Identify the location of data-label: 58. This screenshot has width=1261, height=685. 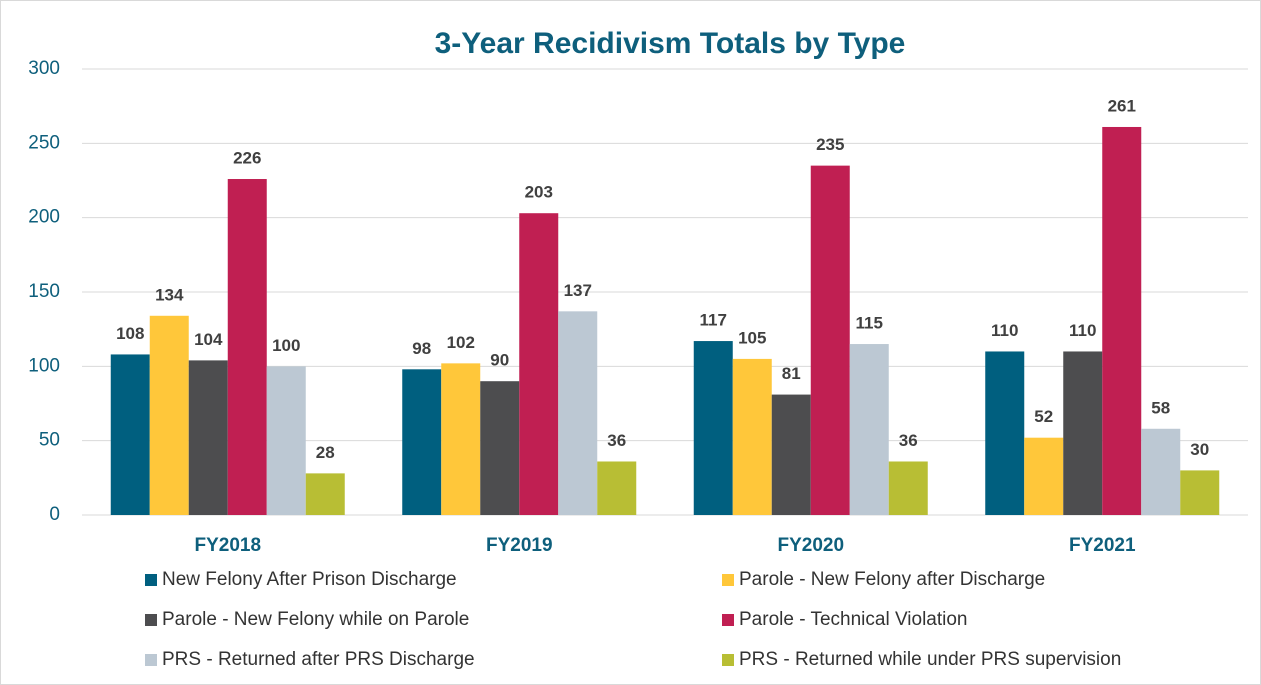
(1160, 407).